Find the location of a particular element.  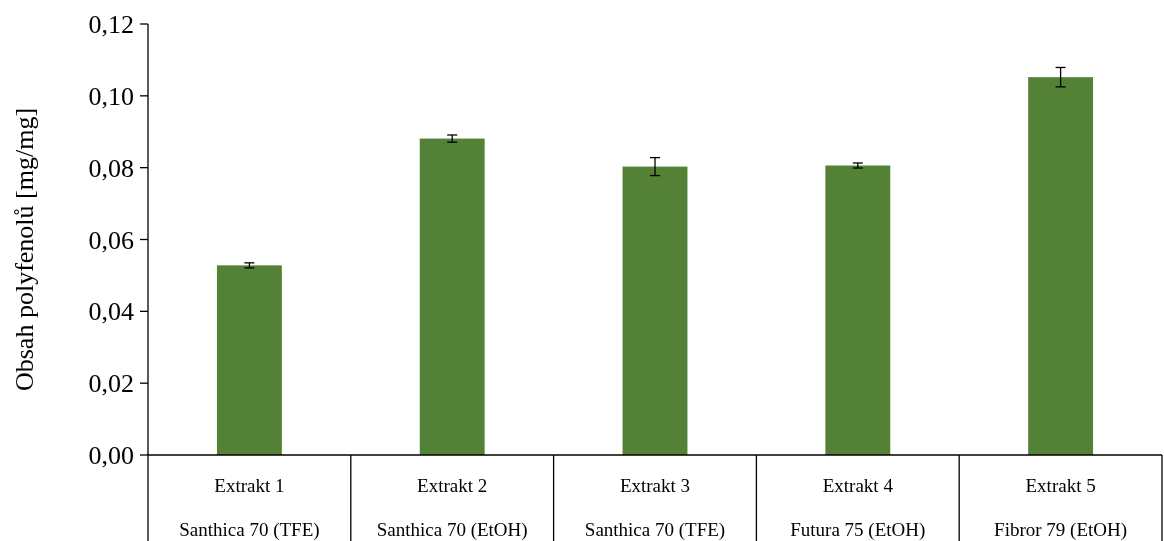

category-label: Extrakt 2 Santhica 70 (EtOH) is located at coordinates (452, 507).